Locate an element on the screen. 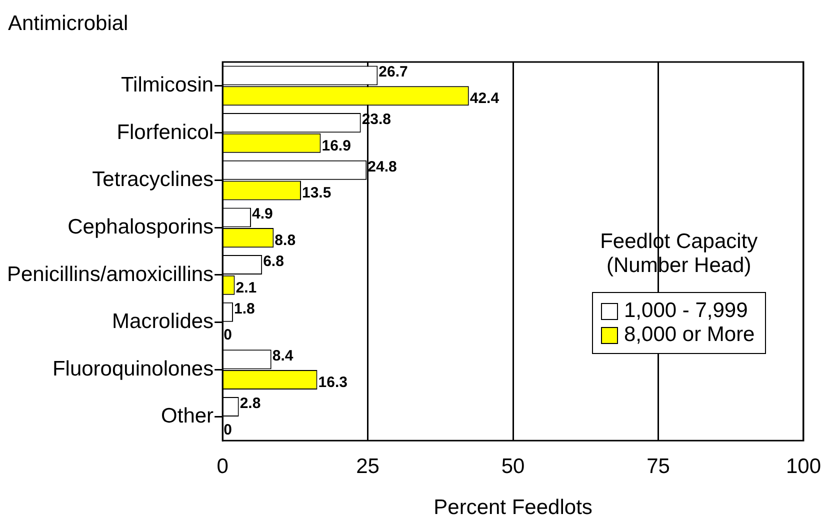 This screenshot has height=527, width=835. y-tick-label: Cephalosporins is located at coordinates (141, 226).